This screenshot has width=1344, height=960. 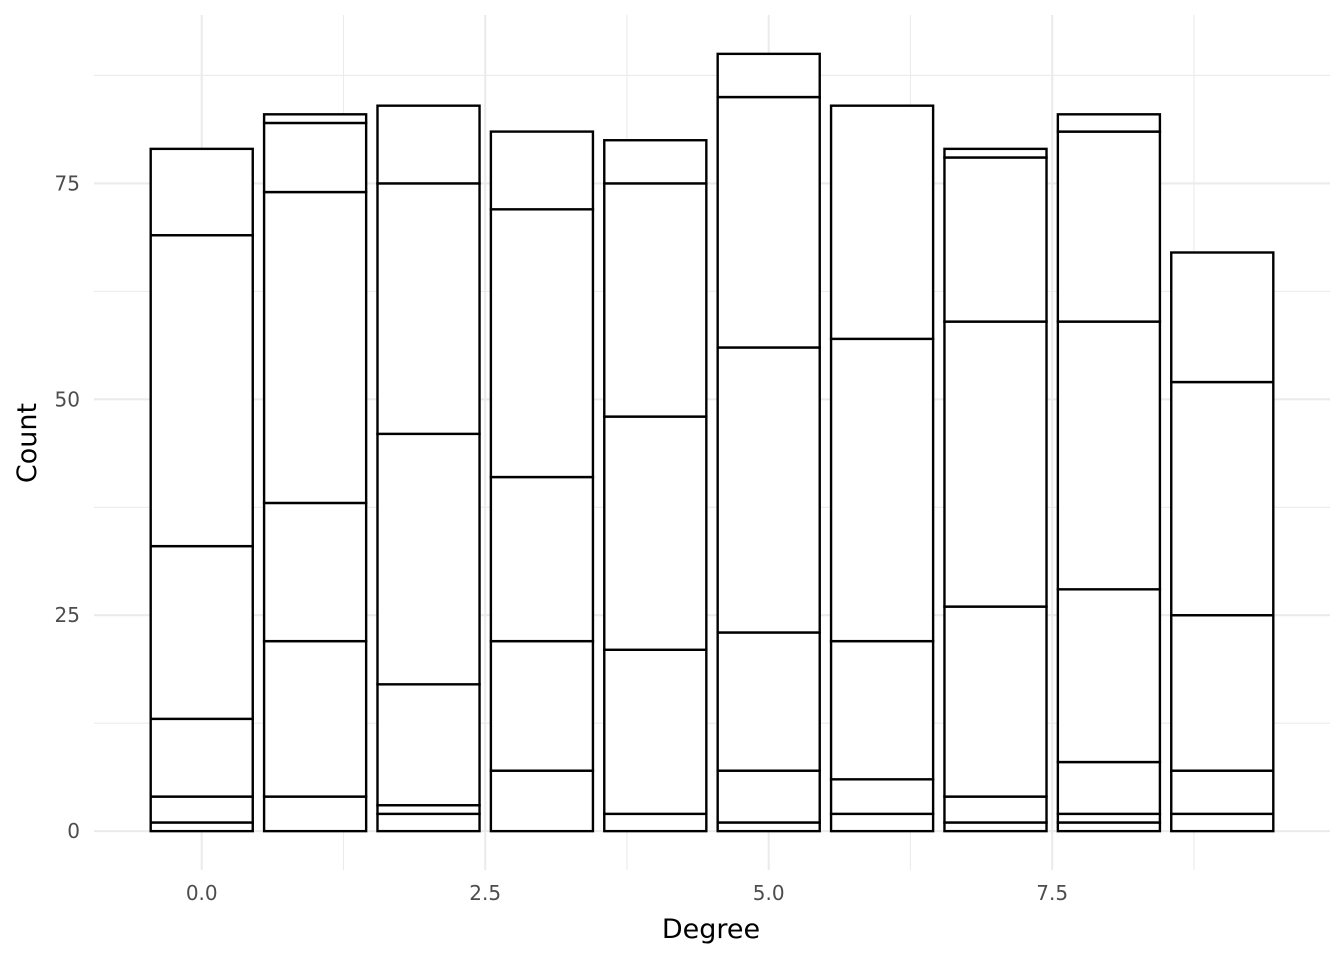 What do you see at coordinates (73, 831) in the screenshot?
I see `y-tick-label: 0` at bounding box center [73, 831].